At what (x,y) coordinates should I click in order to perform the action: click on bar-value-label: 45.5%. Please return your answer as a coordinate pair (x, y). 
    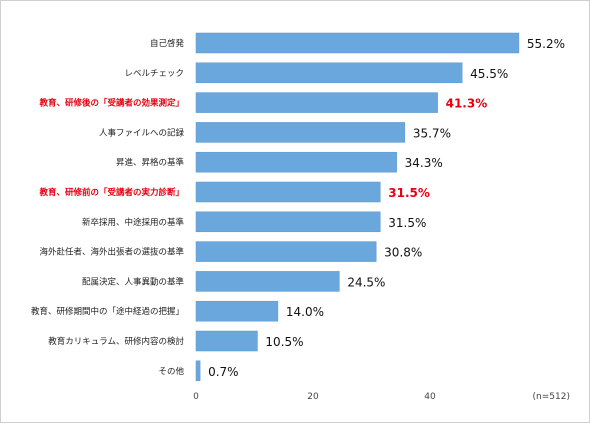
    Looking at the image, I should click on (489, 74).